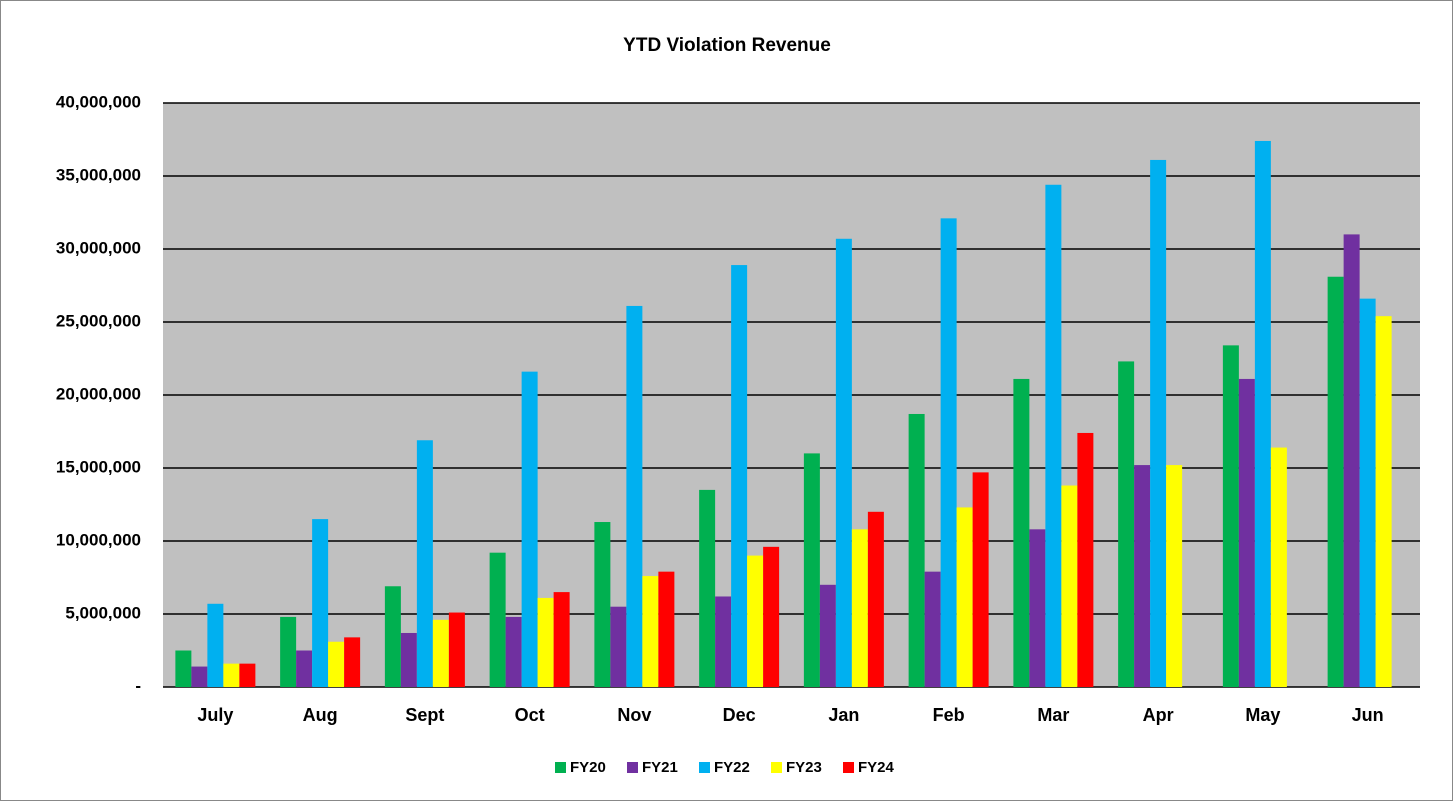  I want to click on x-tick-label: Mar, so click(1053, 715).